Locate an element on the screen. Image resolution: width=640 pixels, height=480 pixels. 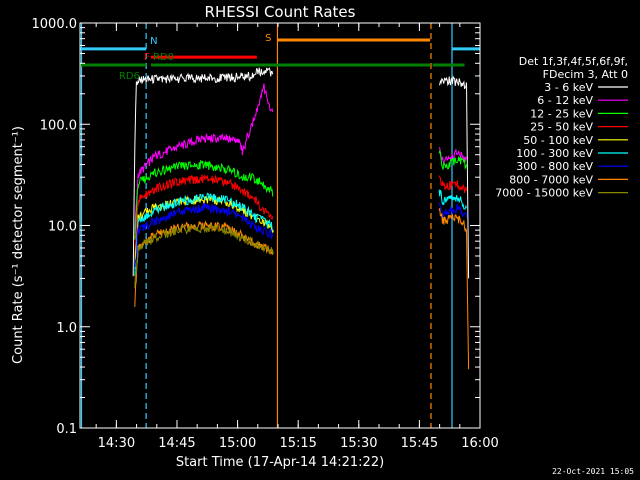
x-tick-label: 15:00 is located at coordinates (237, 443).